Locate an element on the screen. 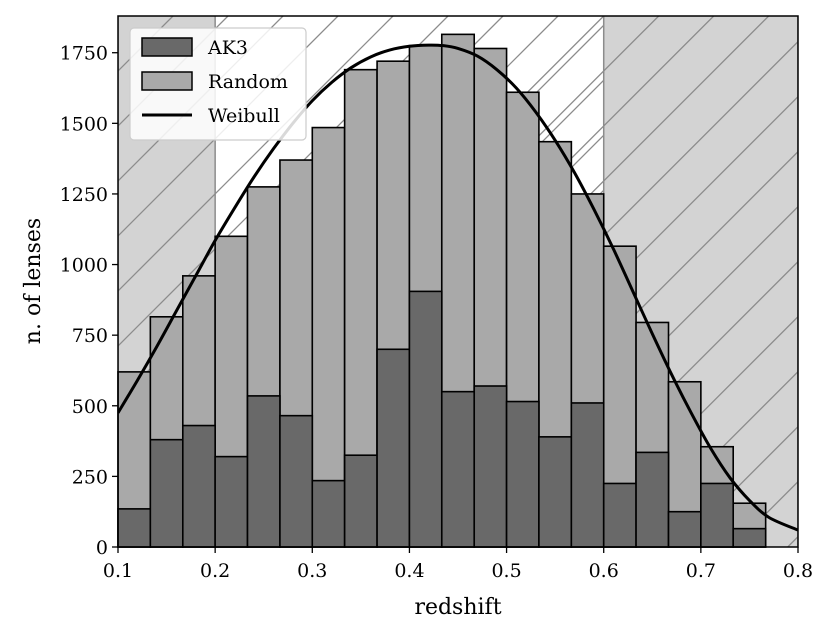 The width and height of the screenshot is (831, 639). legend-entry: AK3 is located at coordinates (194, 48).